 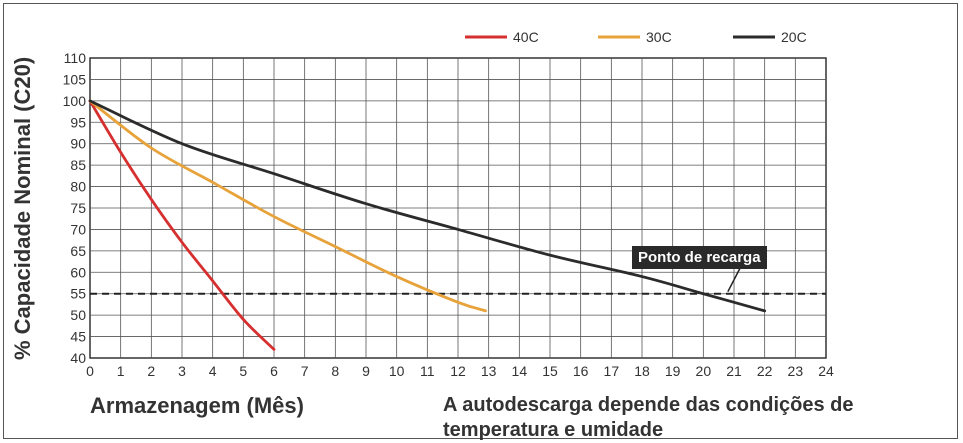 What do you see at coordinates (75, 58) in the screenshot?
I see `y-tick-label: 110` at bounding box center [75, 58].